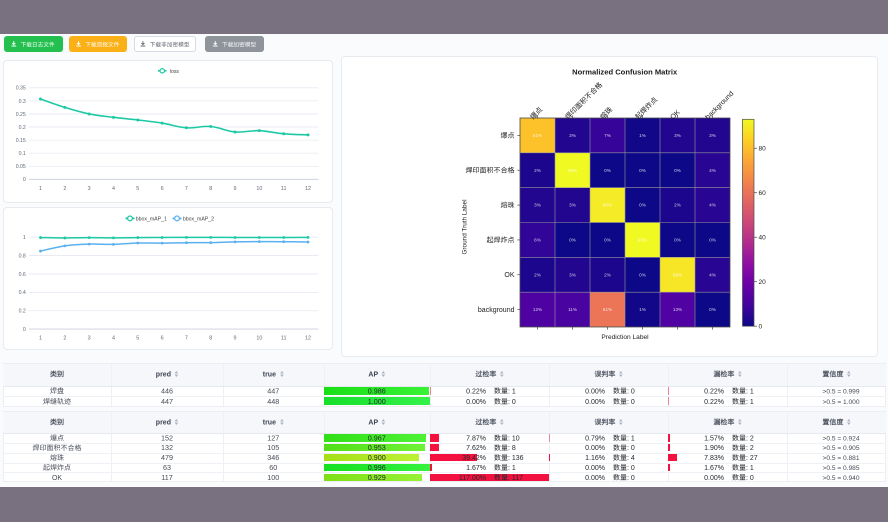 The image size is (888, 522). Describe the element at coordinates (763, 282) in the screenshot. I see `svg-text: 20` at that location.